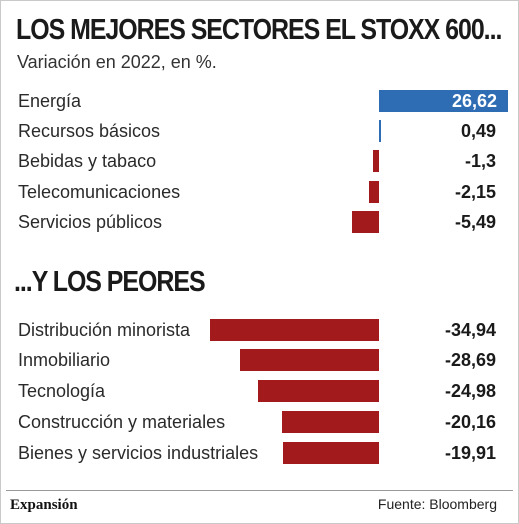 The width and height of the screenshot is (519, 524). What do you see at coordinates (470, 422) in the screenshot?
I see `value-label: -20,16` at bounding box center [470, 422].